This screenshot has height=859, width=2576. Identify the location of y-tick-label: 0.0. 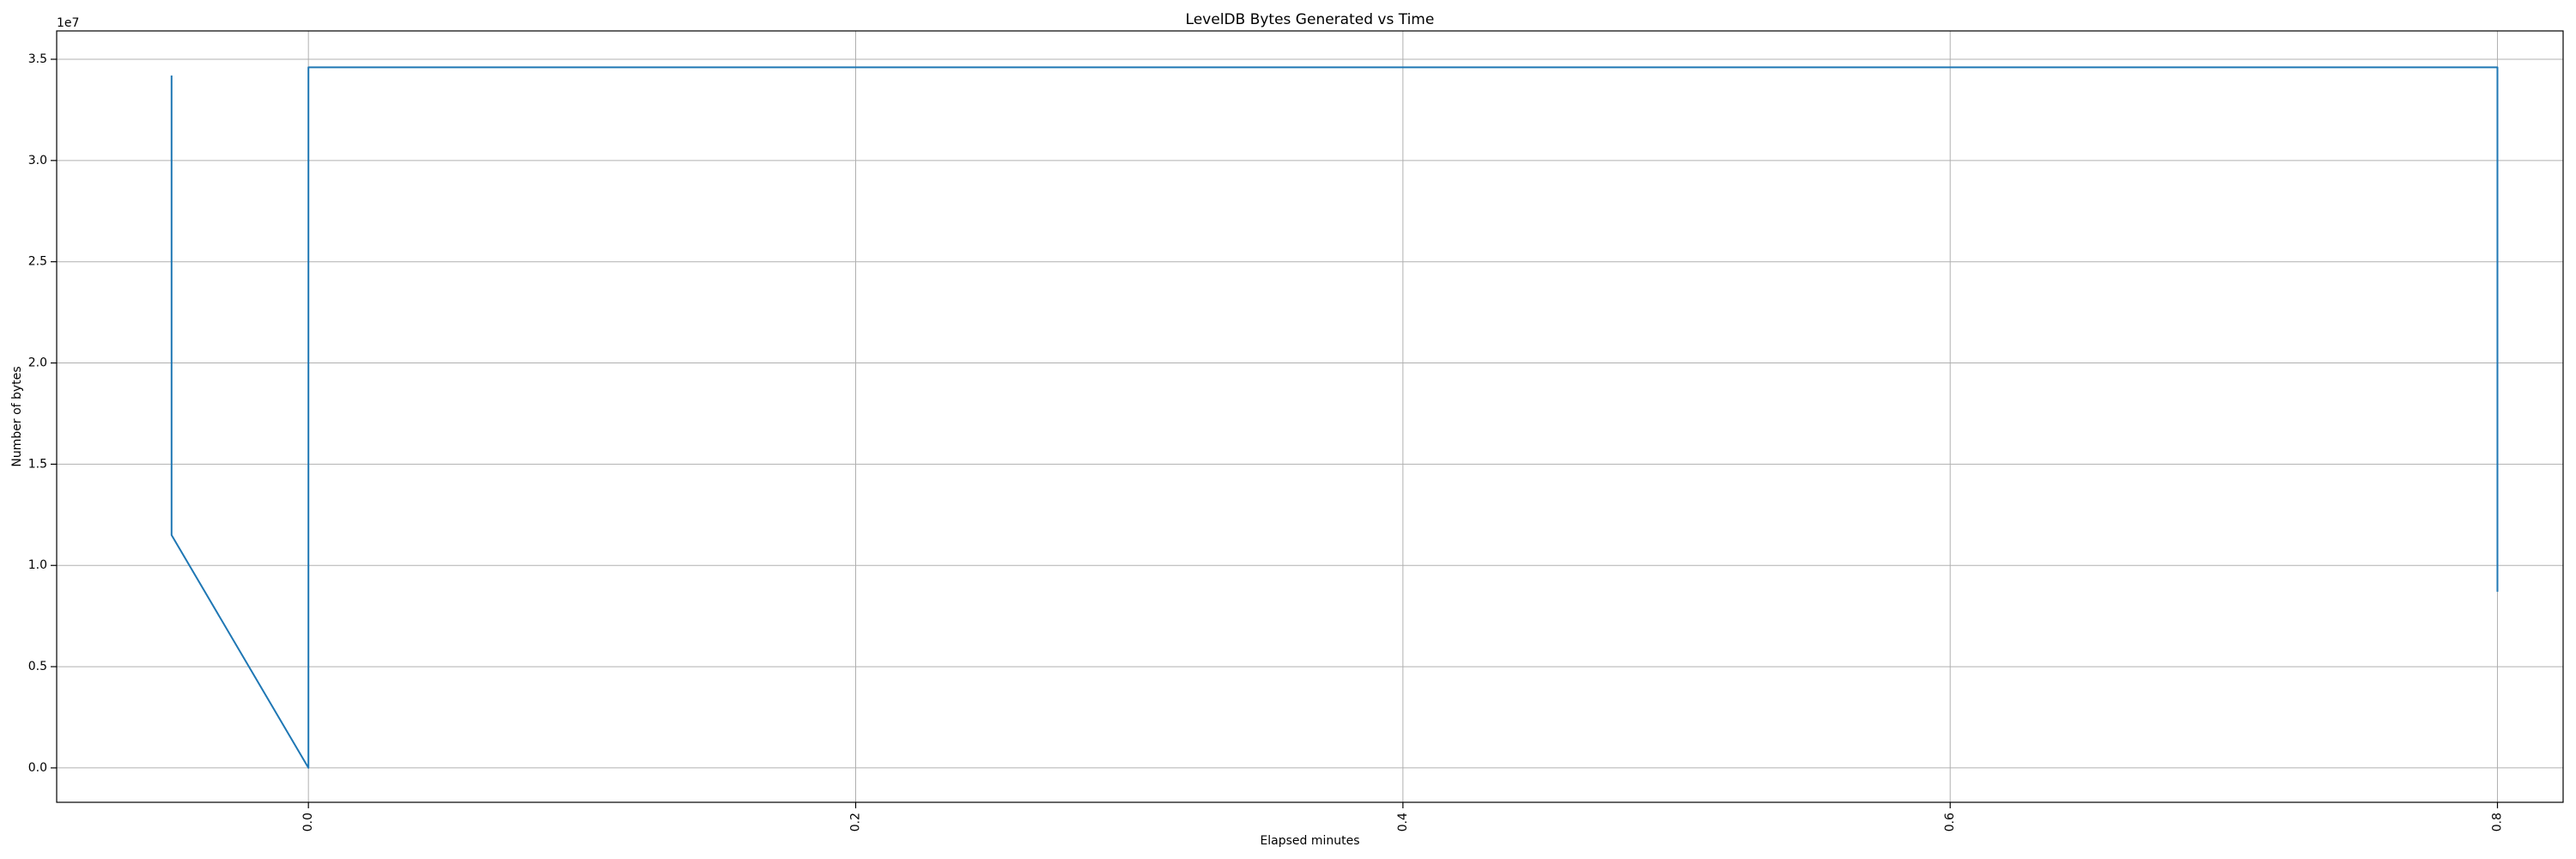
(37, 768).